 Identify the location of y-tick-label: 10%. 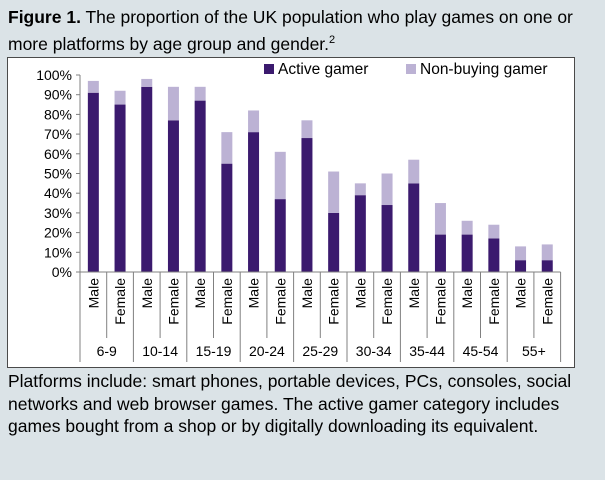
(58, 252).